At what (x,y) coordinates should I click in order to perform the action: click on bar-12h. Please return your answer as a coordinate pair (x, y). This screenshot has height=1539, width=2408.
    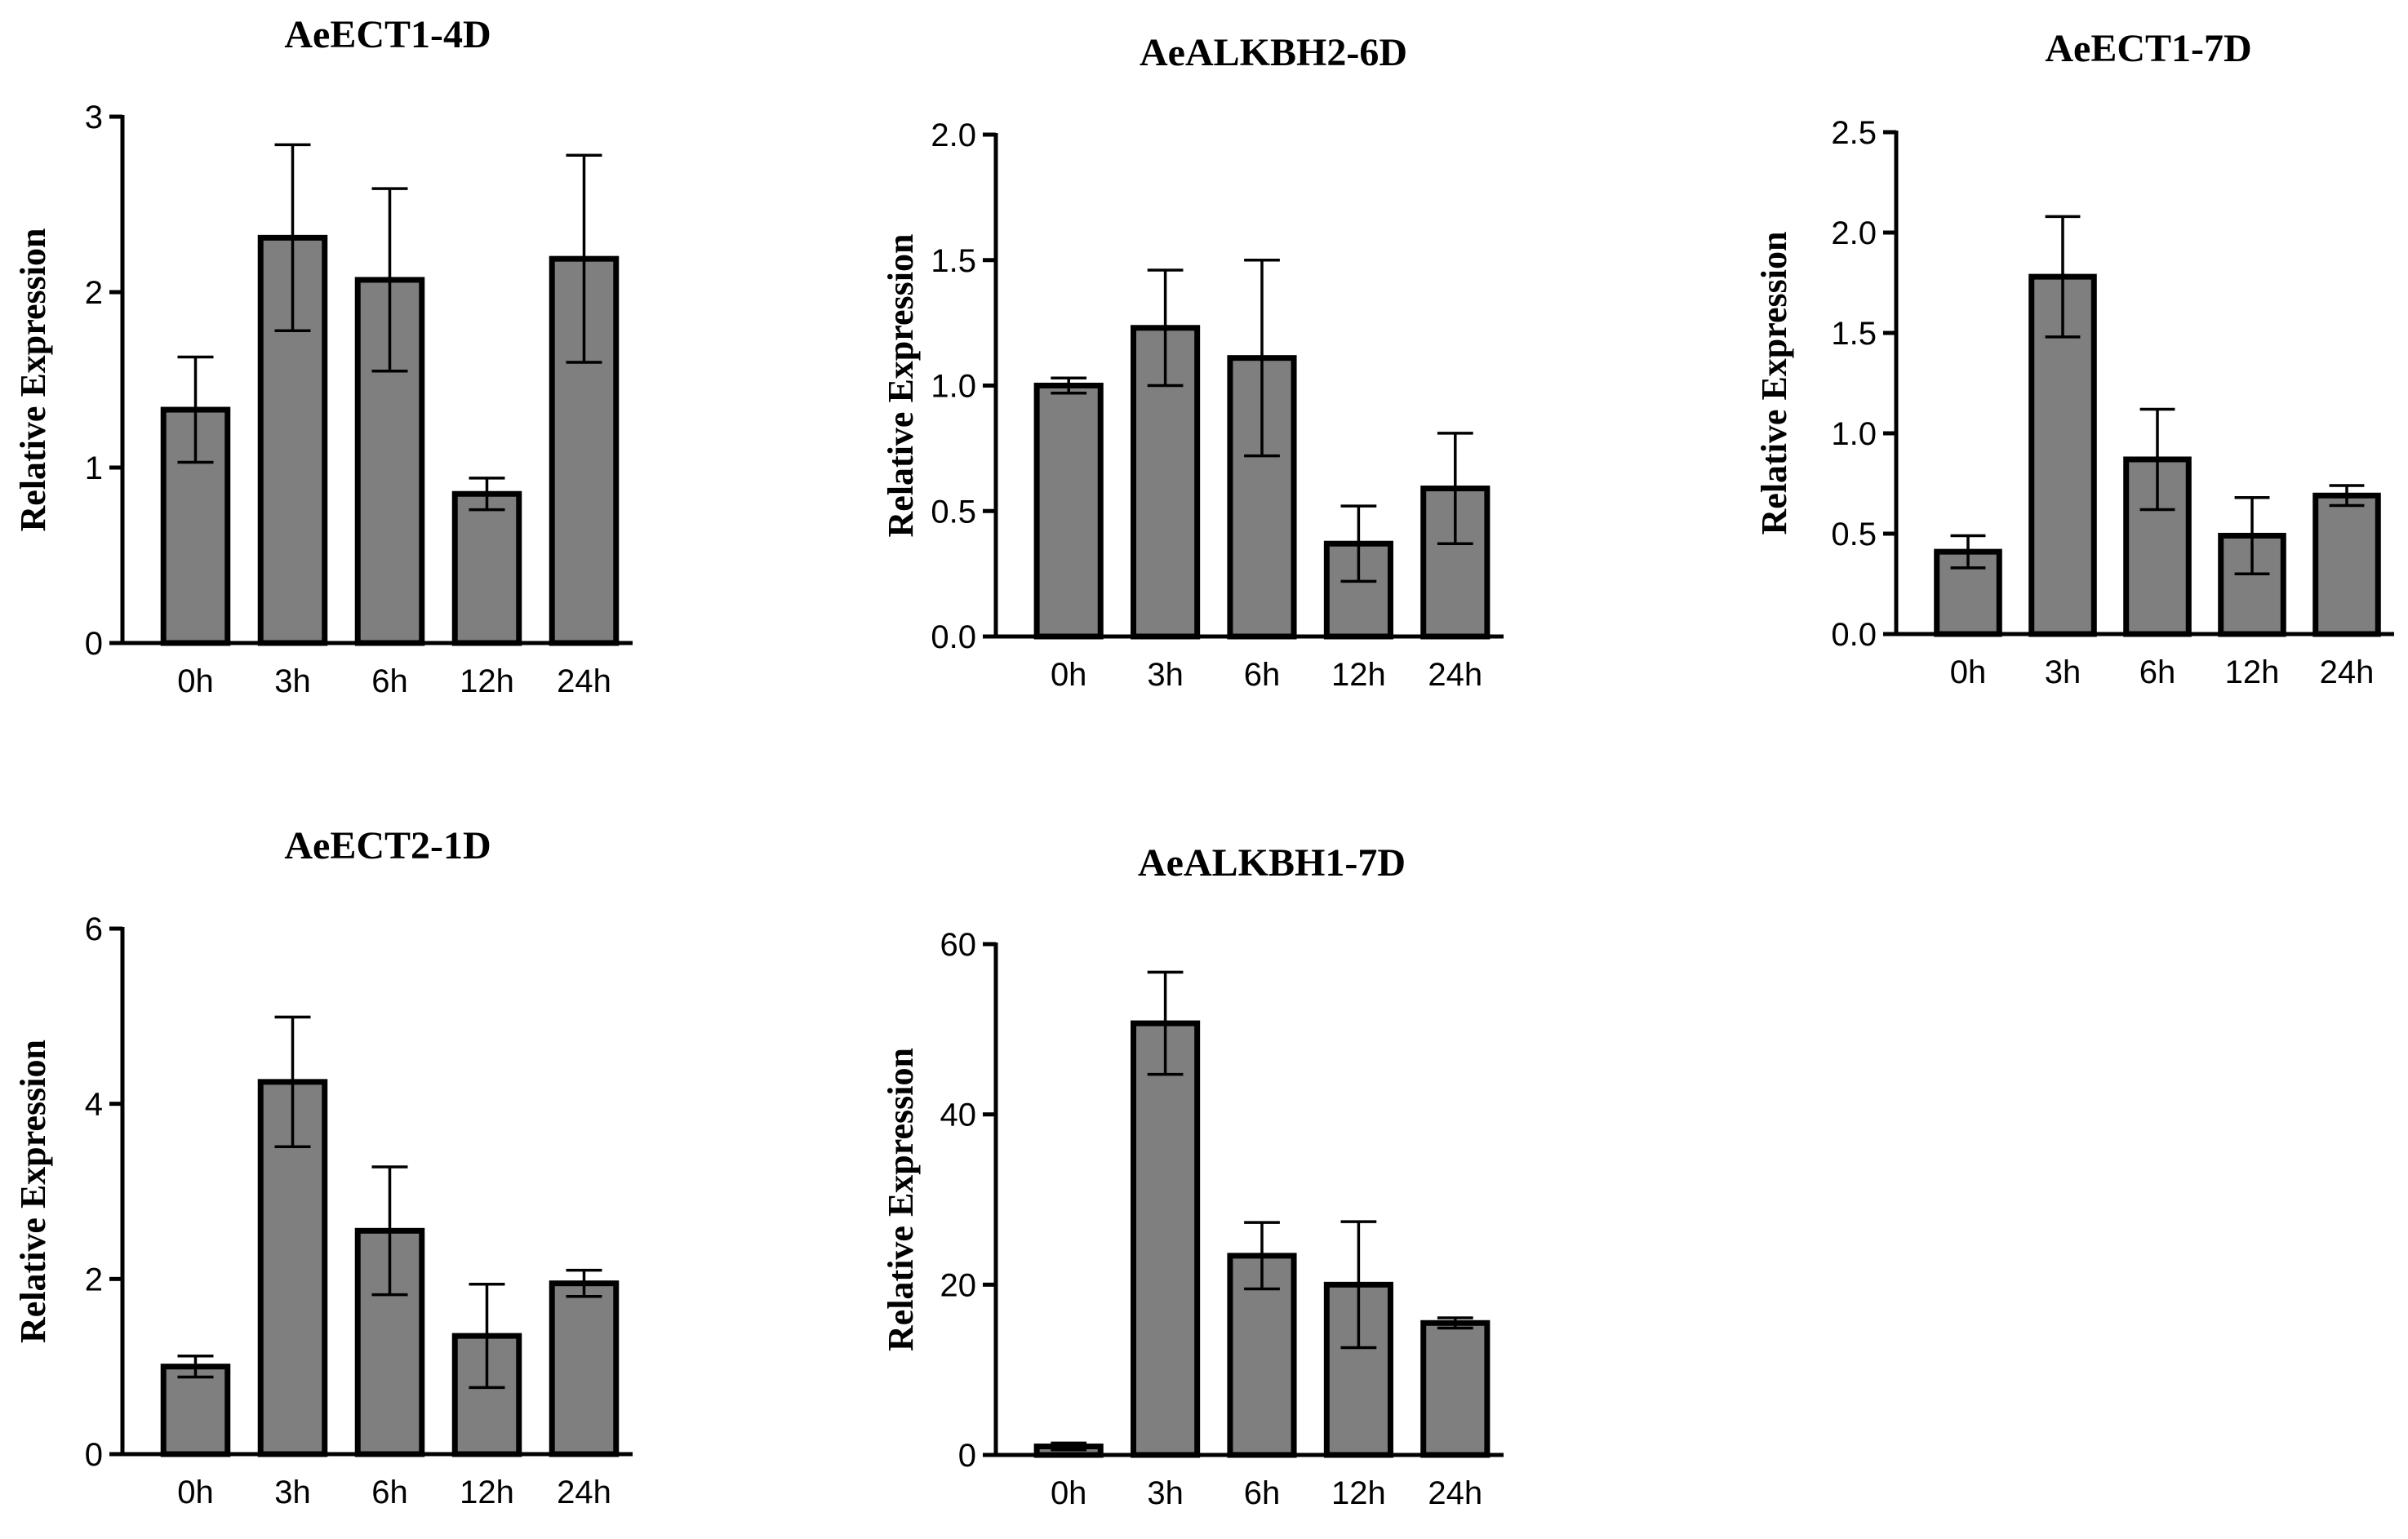
    Looking at the image, I should click on (486, 568).